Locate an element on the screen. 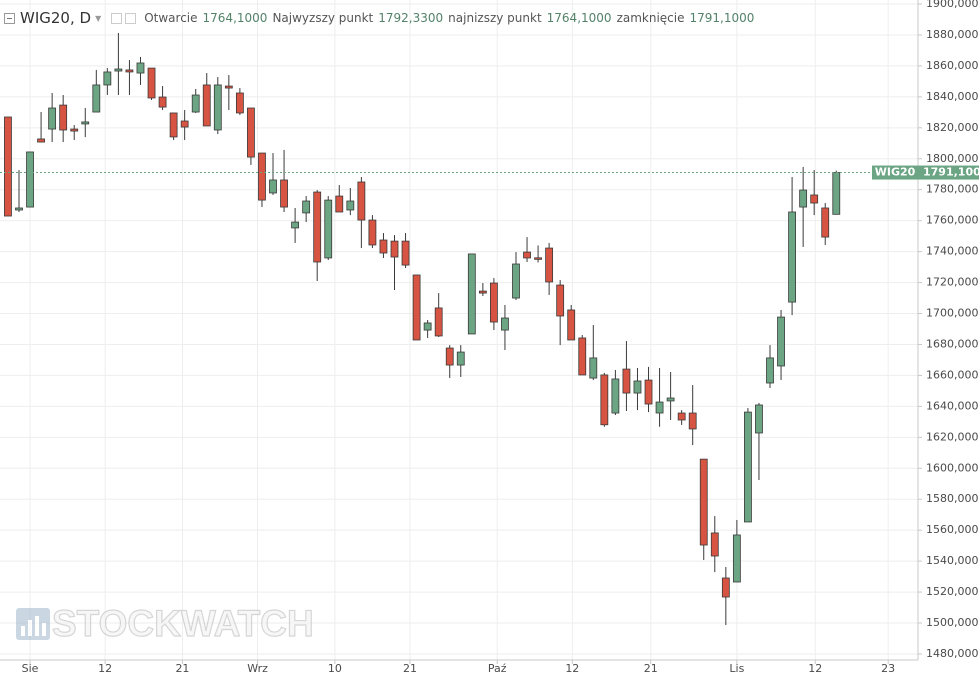 This screenshot has height=676, width=979. series-name-box is located at coordinates (895, 172).